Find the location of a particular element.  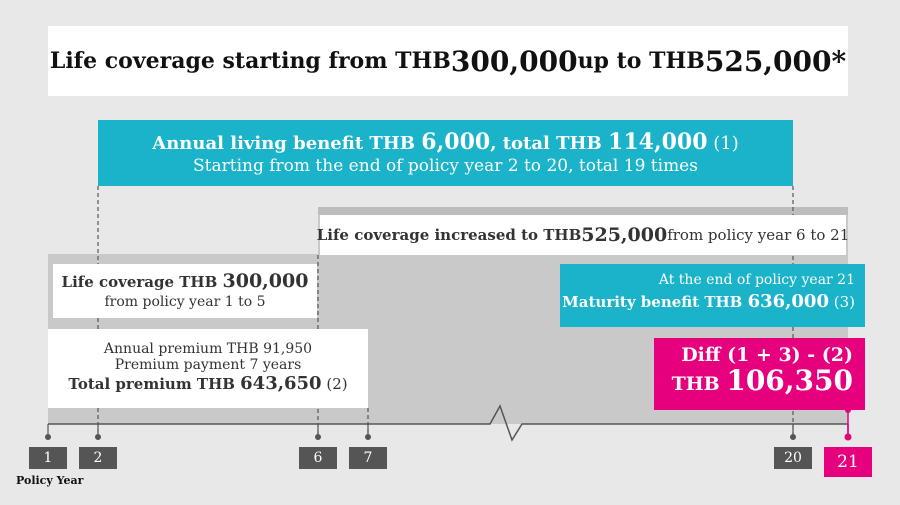

living-benefit-total-label: , total THB is located at coordinates (549, 143).